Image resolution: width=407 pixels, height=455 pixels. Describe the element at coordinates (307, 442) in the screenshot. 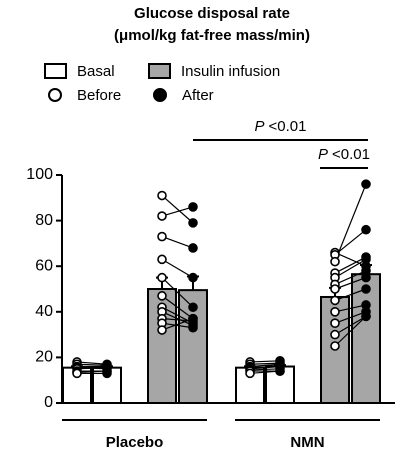

I see `x-tick-label: NMN` at that location.